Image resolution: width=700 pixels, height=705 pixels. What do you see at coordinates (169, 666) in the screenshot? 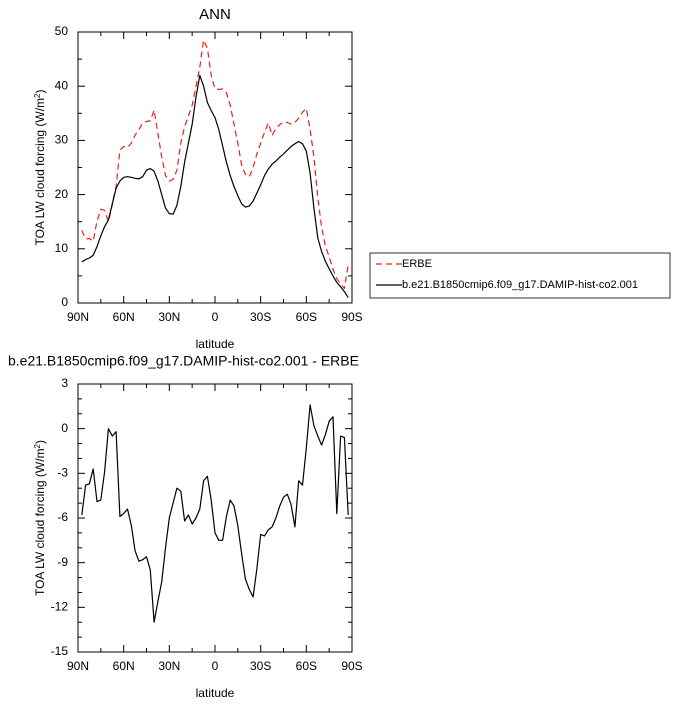
I see `panel2-x-tick-label: 30N` at bounding box center [169, 666].